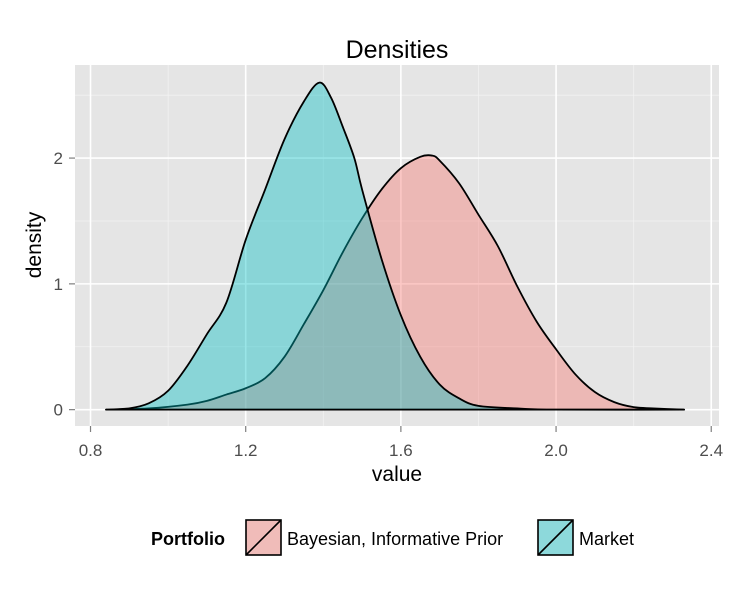  Describe the element at coordinates (58, 284) in the screenshot. I see `y-tick-label: 1` at that location.